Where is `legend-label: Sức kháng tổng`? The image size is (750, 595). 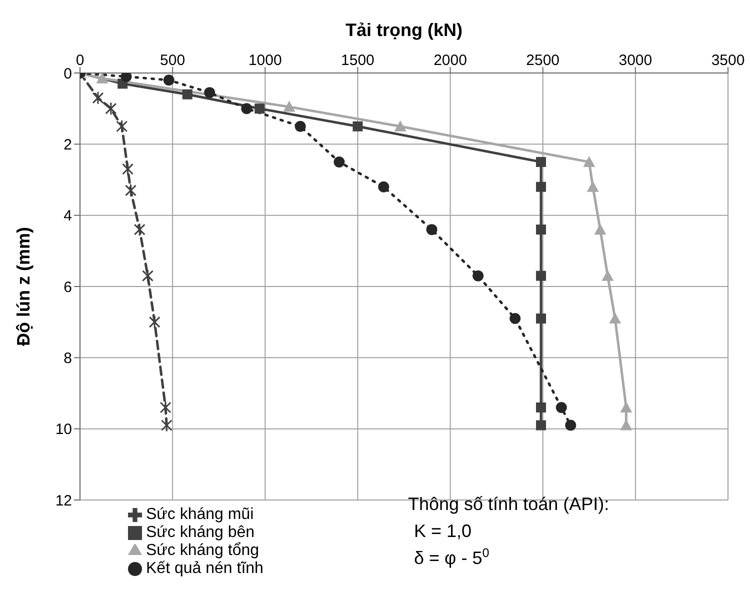 legend-label: Sức kháng tổng is located at coordinates (203, 550).